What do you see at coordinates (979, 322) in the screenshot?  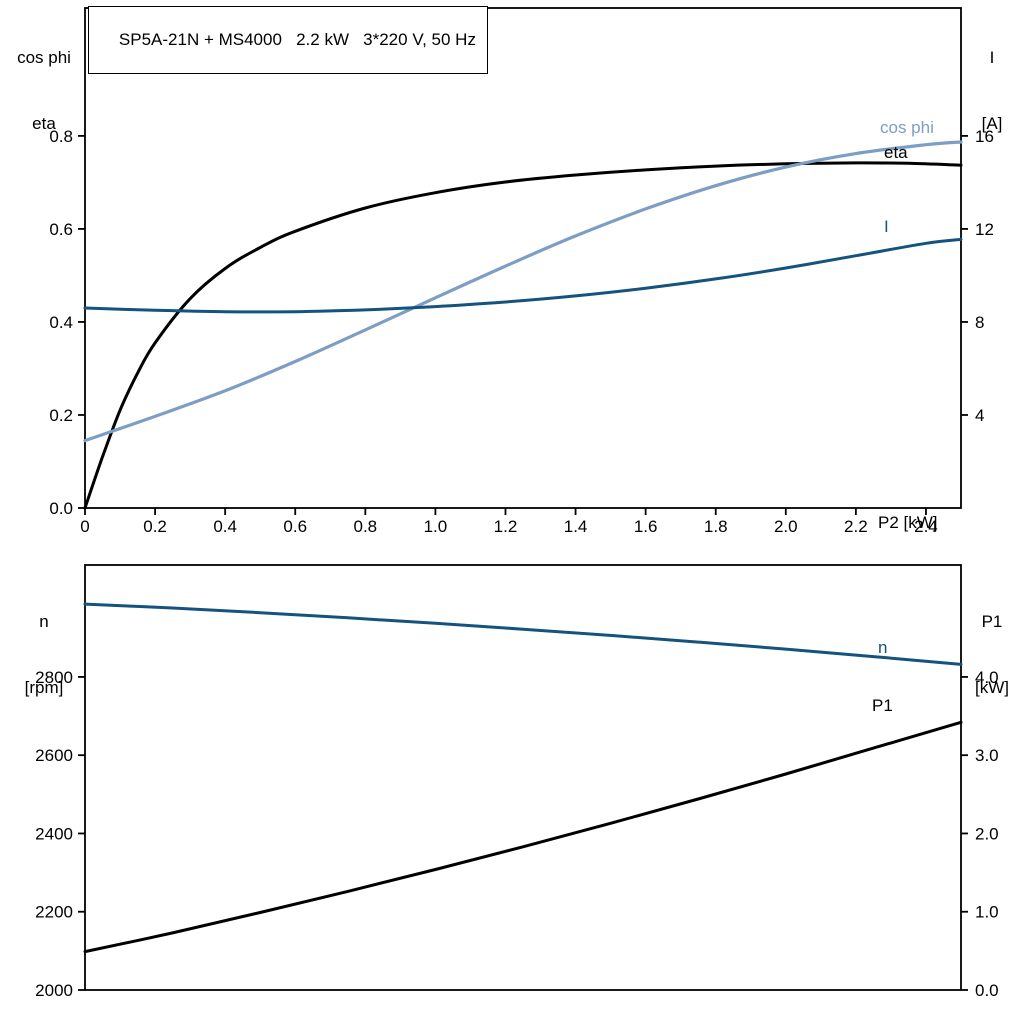 I see `right-axis-tick-label: 8` at bounding box center [979, 322].